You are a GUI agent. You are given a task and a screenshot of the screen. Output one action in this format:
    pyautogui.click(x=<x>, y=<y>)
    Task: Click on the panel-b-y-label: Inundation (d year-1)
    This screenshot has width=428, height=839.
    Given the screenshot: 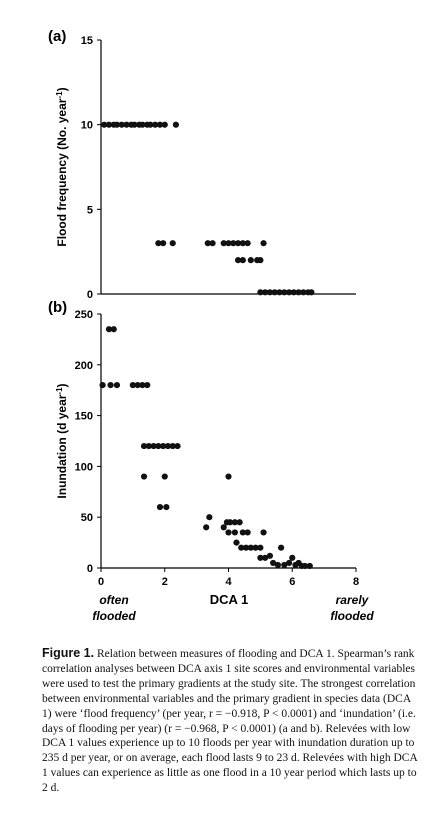 What is the action you would take?
    pyautogui.click(x=62, y=440)
    